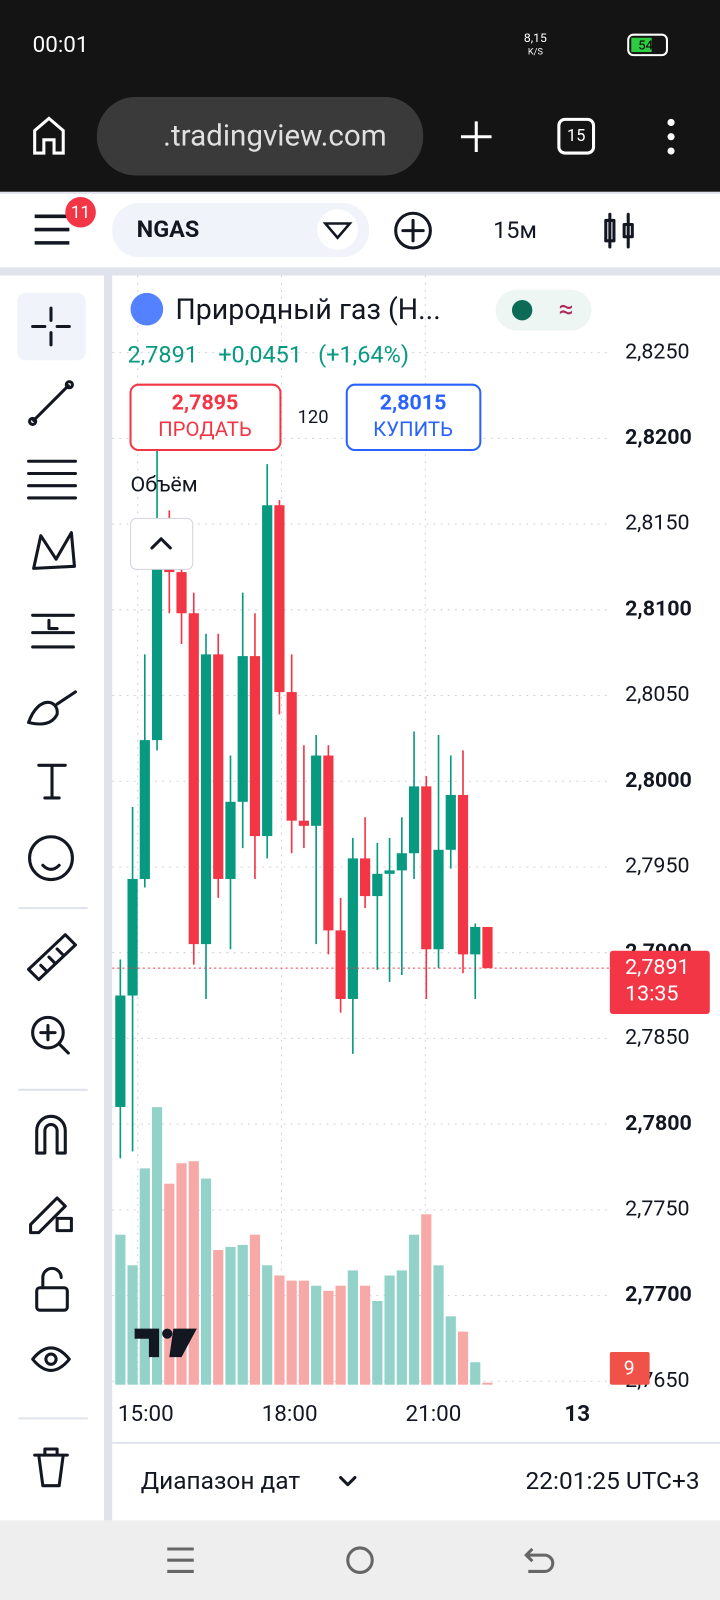 This screenshot has height=1600, width=720. Describe the element at coordinates (657, 694) in the screenshot. I see `y-tick-label: 2,8050` at that location.